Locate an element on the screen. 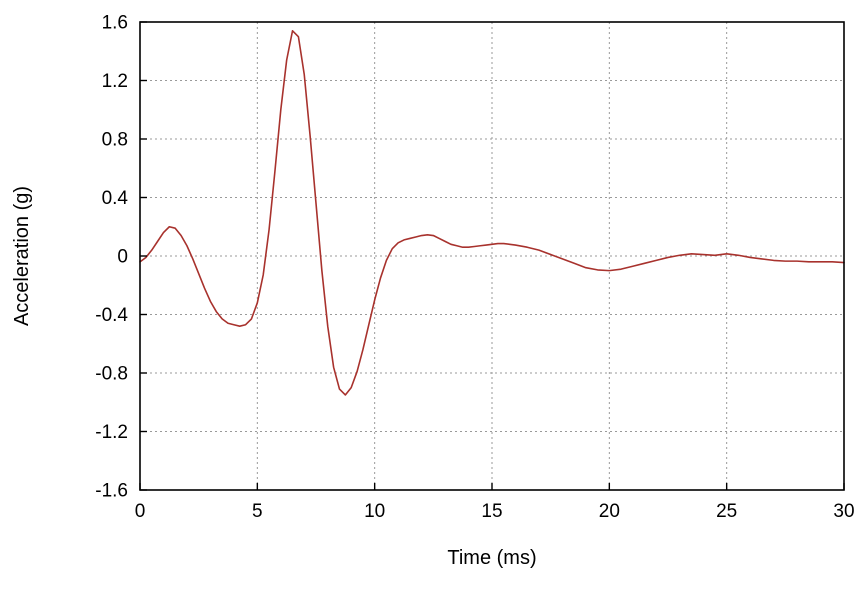 The image size is (864, 592). y-tick-label: -0.8 is located at coordinates (111, 374).